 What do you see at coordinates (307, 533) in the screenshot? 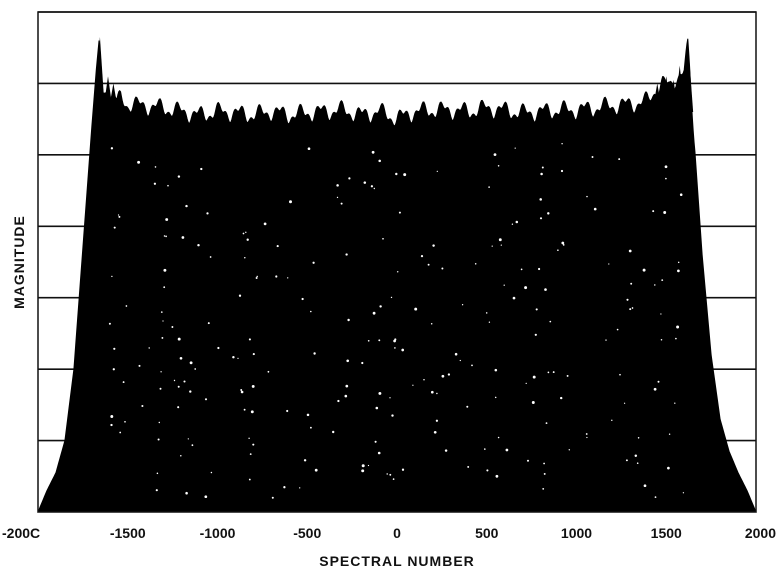
I see `x-tick-label: -500` at bounding box center [307, 533].